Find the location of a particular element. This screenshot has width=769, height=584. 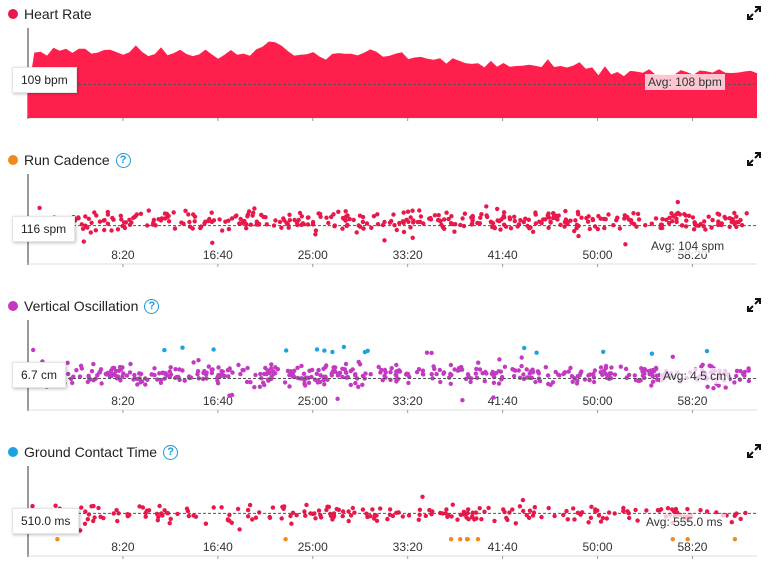

panel-title-text: Heart Rate is located at coordinates (58, 14).